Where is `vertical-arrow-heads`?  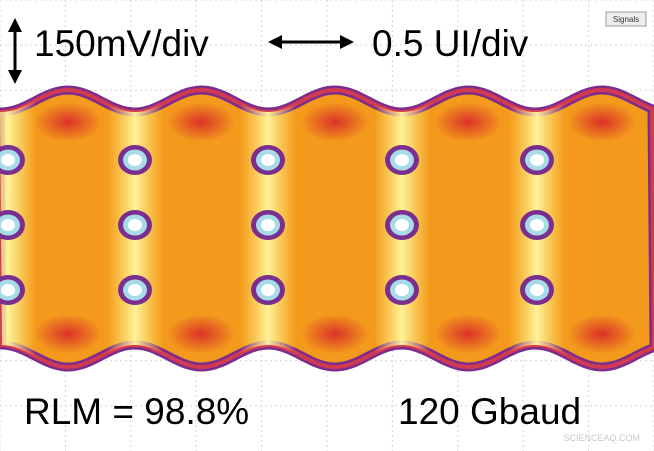 vertical-arrow-heads is located at coordinates (15, 51).